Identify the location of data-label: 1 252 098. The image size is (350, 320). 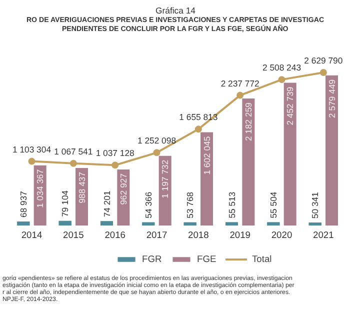
(156, 141).